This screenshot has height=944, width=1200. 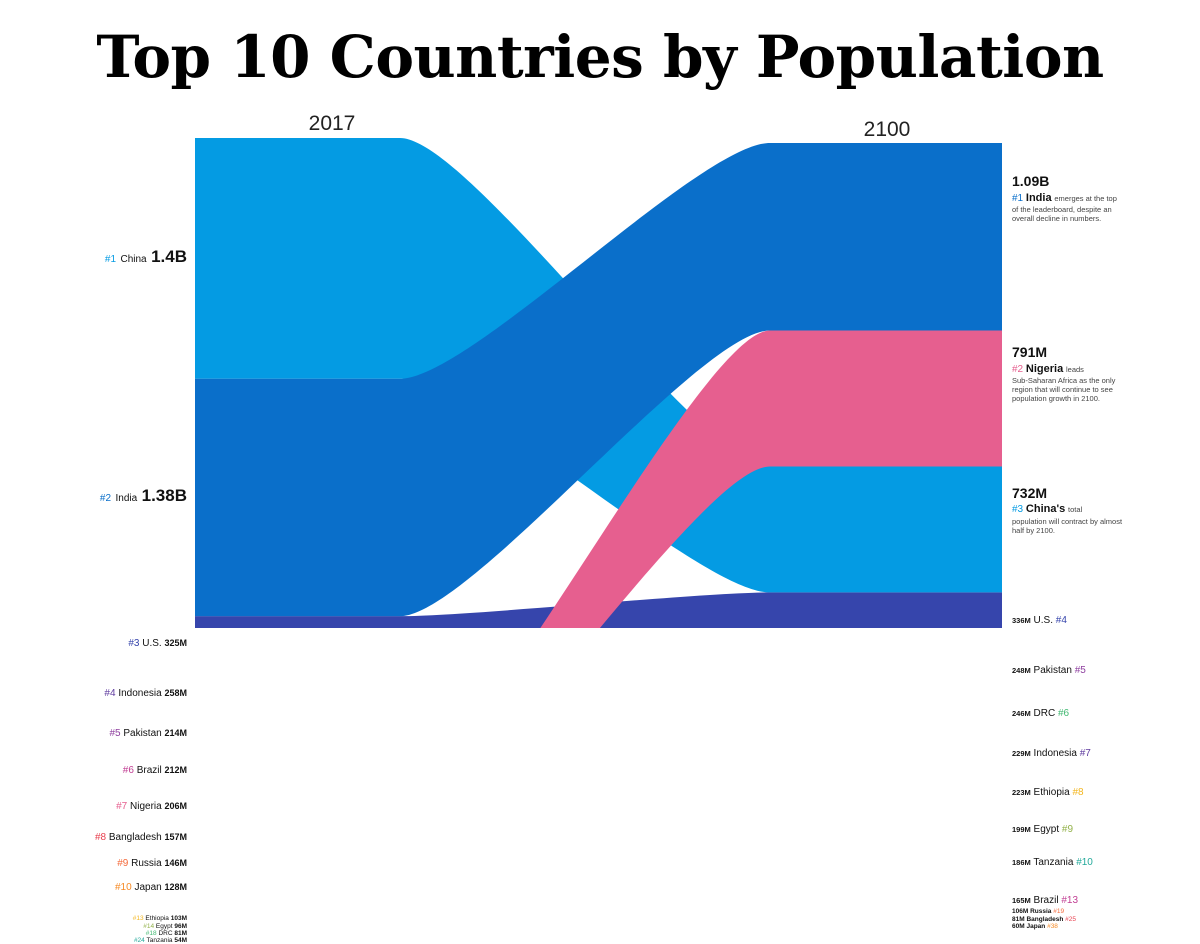 I want to click on label-2017-pakistan: #5 Pakistan 214M, so click(x=148, y=733).